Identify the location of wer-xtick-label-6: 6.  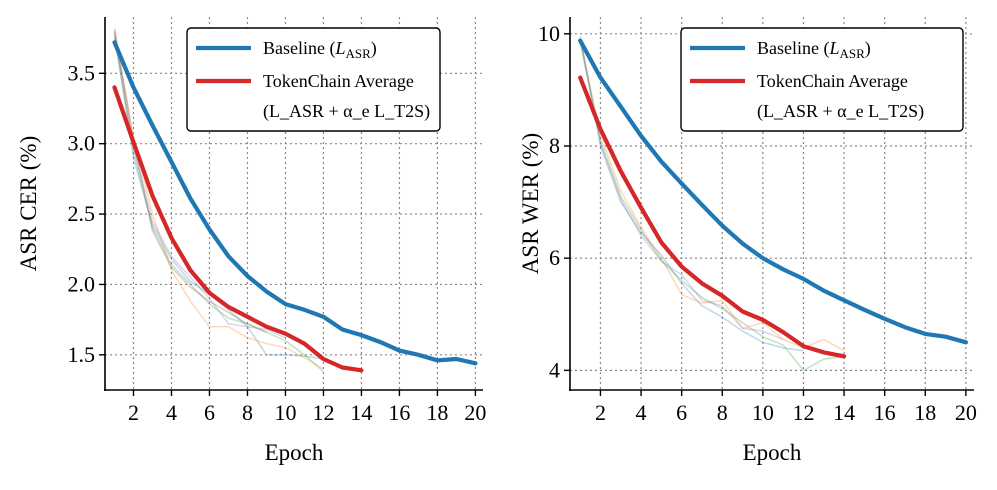
(681, 412).